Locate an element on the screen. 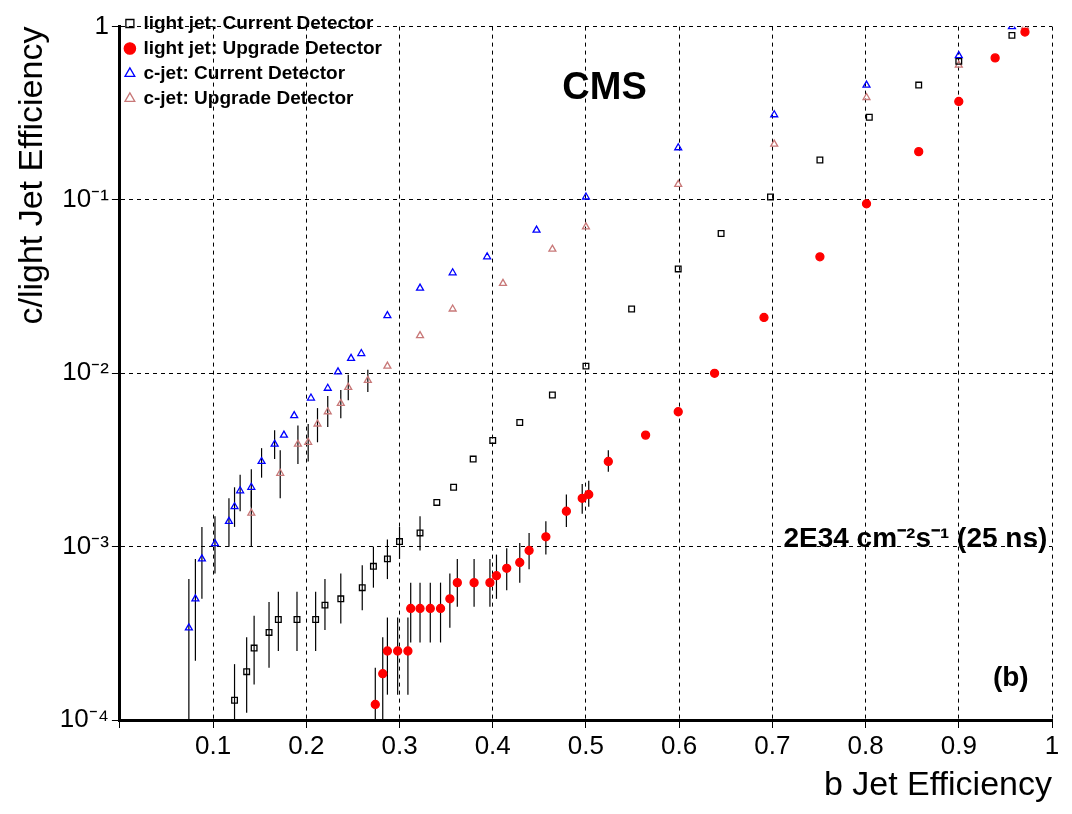 This screenshot has width=1072, height=814. annotation: 2E34 cm⁻²s⁻¹ (25 ns) is located at coordinates (915, 538).